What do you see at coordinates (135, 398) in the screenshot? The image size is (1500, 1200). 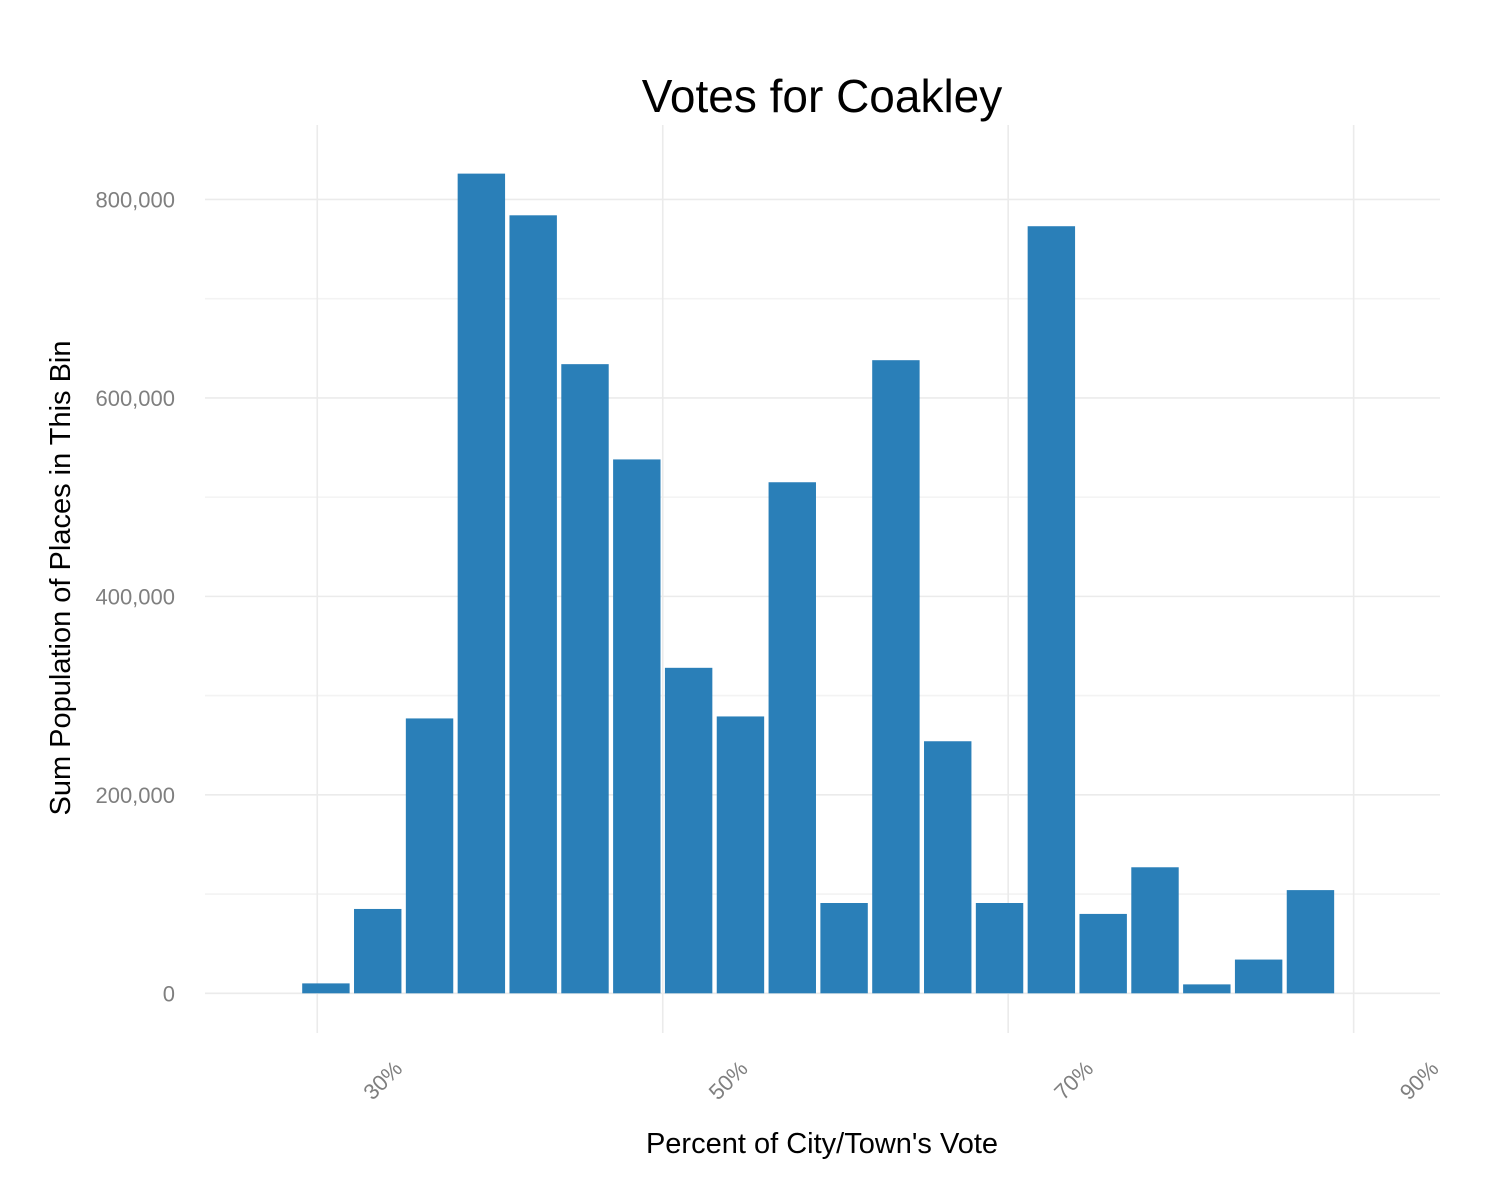 I see `y-tick-label: 600,000` at bounding box center [135, 398].